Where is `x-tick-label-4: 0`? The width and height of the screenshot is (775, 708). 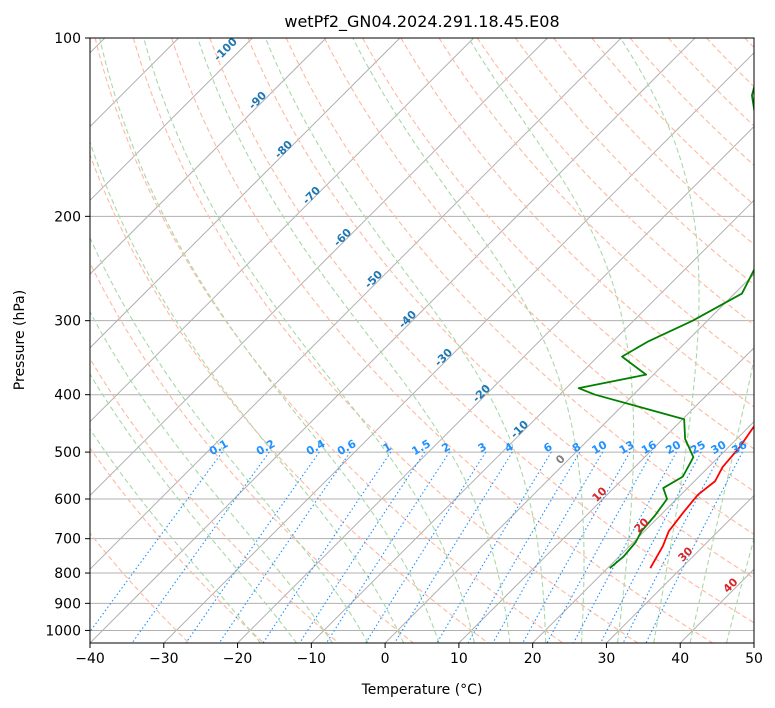 x-tick-label-4: 0 is located at coordinates (385, 659).